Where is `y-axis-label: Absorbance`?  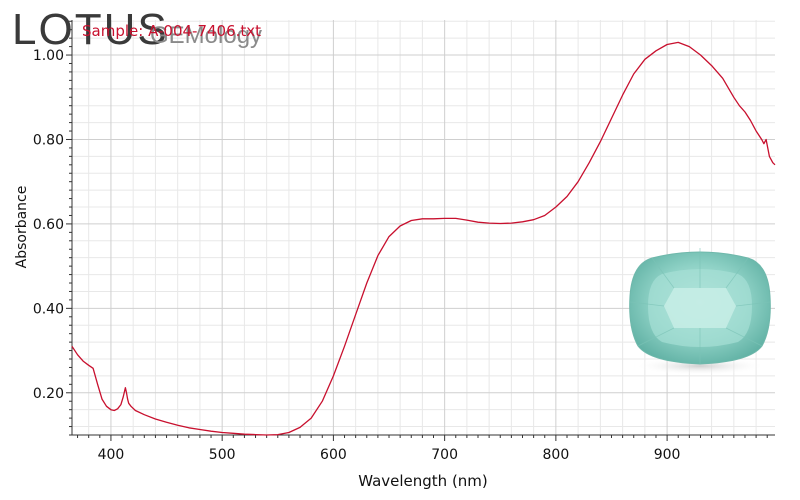 y-axis-label: Absorbance is located at coordinates (22, 227).